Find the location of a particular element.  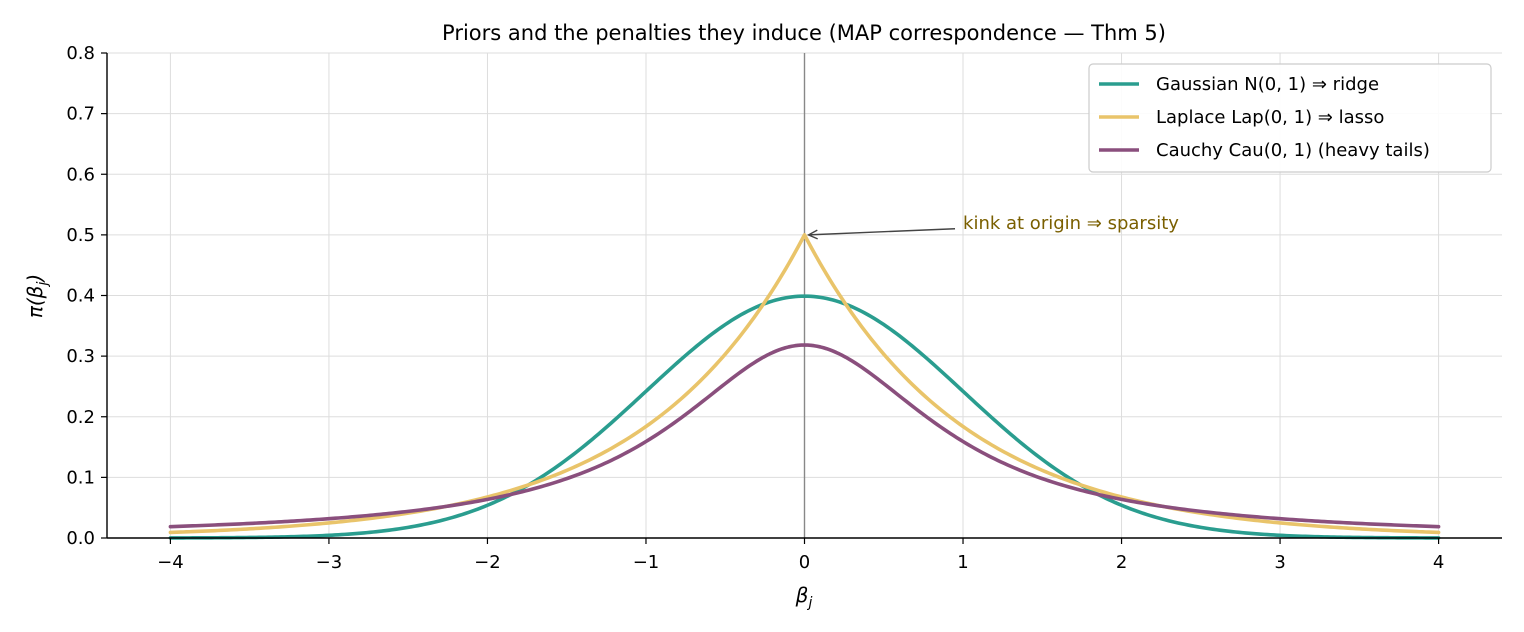

x-tick-label-6: 2 is located at coordinates (1121, 562).